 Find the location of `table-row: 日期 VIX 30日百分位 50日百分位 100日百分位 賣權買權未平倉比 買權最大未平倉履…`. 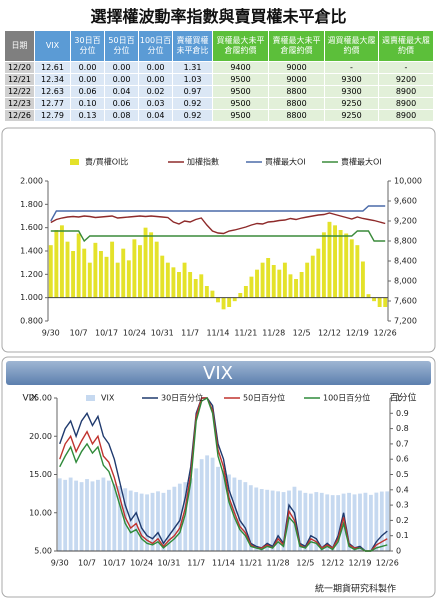

table-row: 日期 VIX 30日百分位 50日百分位 100日百分位 賣權買權未平倉比 買權最大未平倉履… is located at coordinates (219, 46).